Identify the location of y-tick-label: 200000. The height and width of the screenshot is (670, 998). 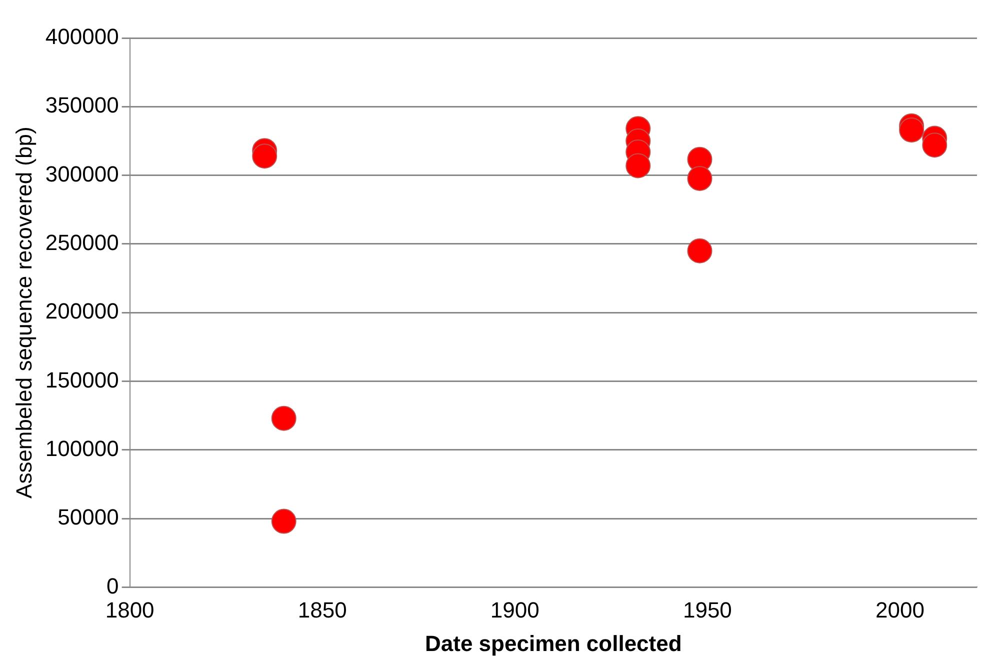
(82, 311).